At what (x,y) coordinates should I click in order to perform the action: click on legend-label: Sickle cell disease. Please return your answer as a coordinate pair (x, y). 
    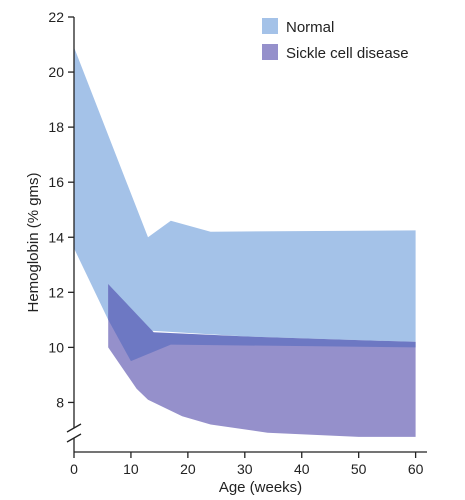
    Looking at the image, I should click on (347, 53).